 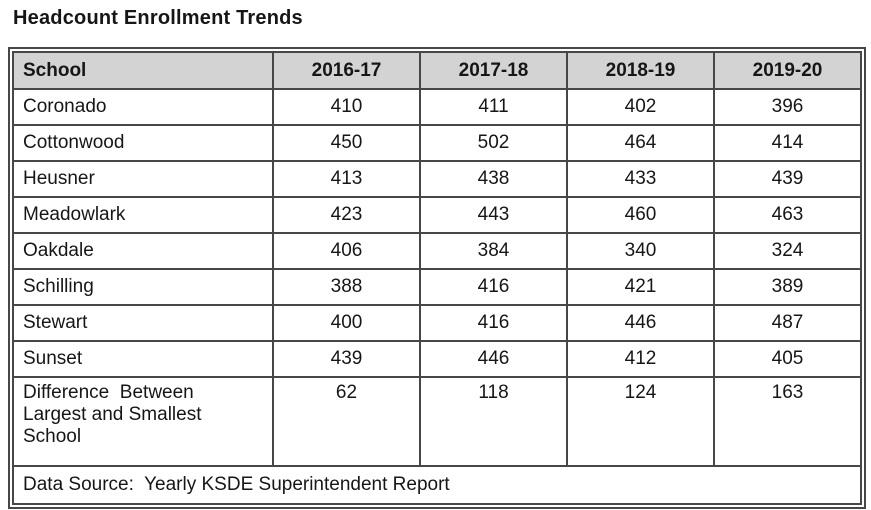 What do you see at coordinates (640, 287) in the screenshot?
I see `enrollment-value-cell: 421` at bounding box center [640, 287].